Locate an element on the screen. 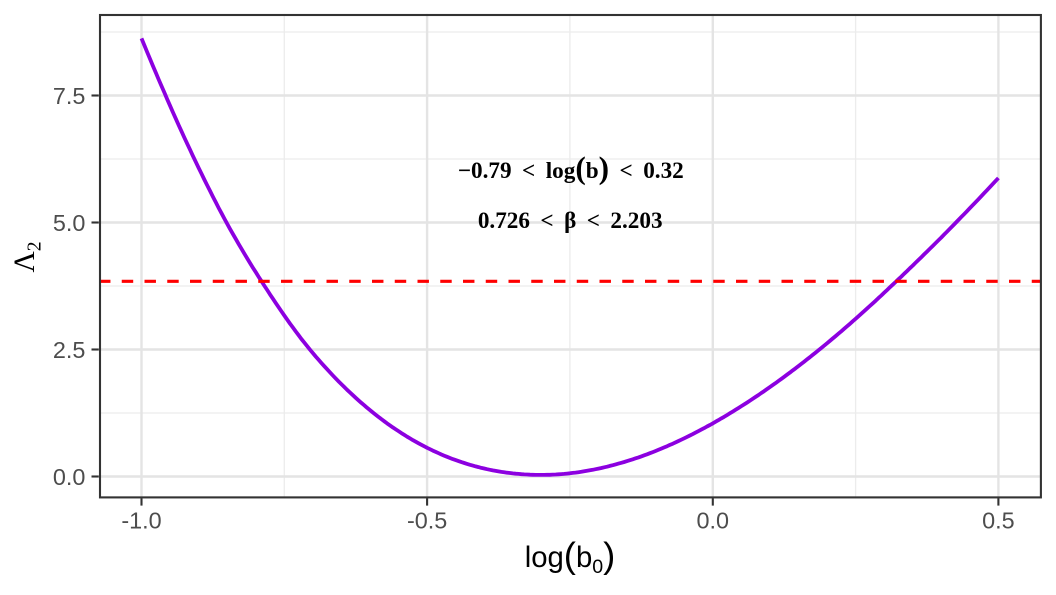  svg-text: 7.5 is located at coordinates (69, 96).